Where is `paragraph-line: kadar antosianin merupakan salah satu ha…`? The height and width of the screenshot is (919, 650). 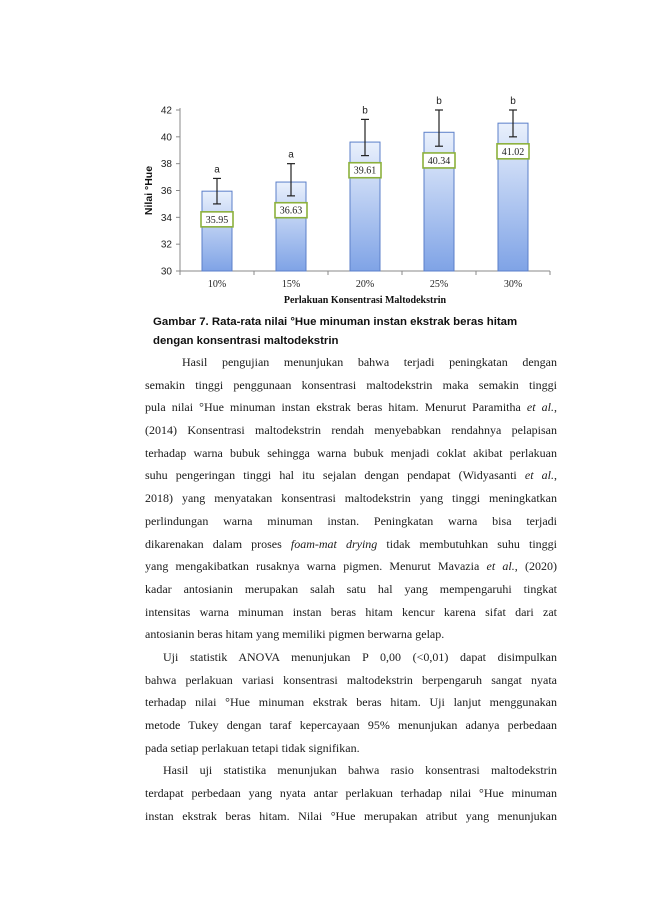
paragraph-line: kadar antosianin merupakan salah satu ha… is located at coordinates (351, 588).